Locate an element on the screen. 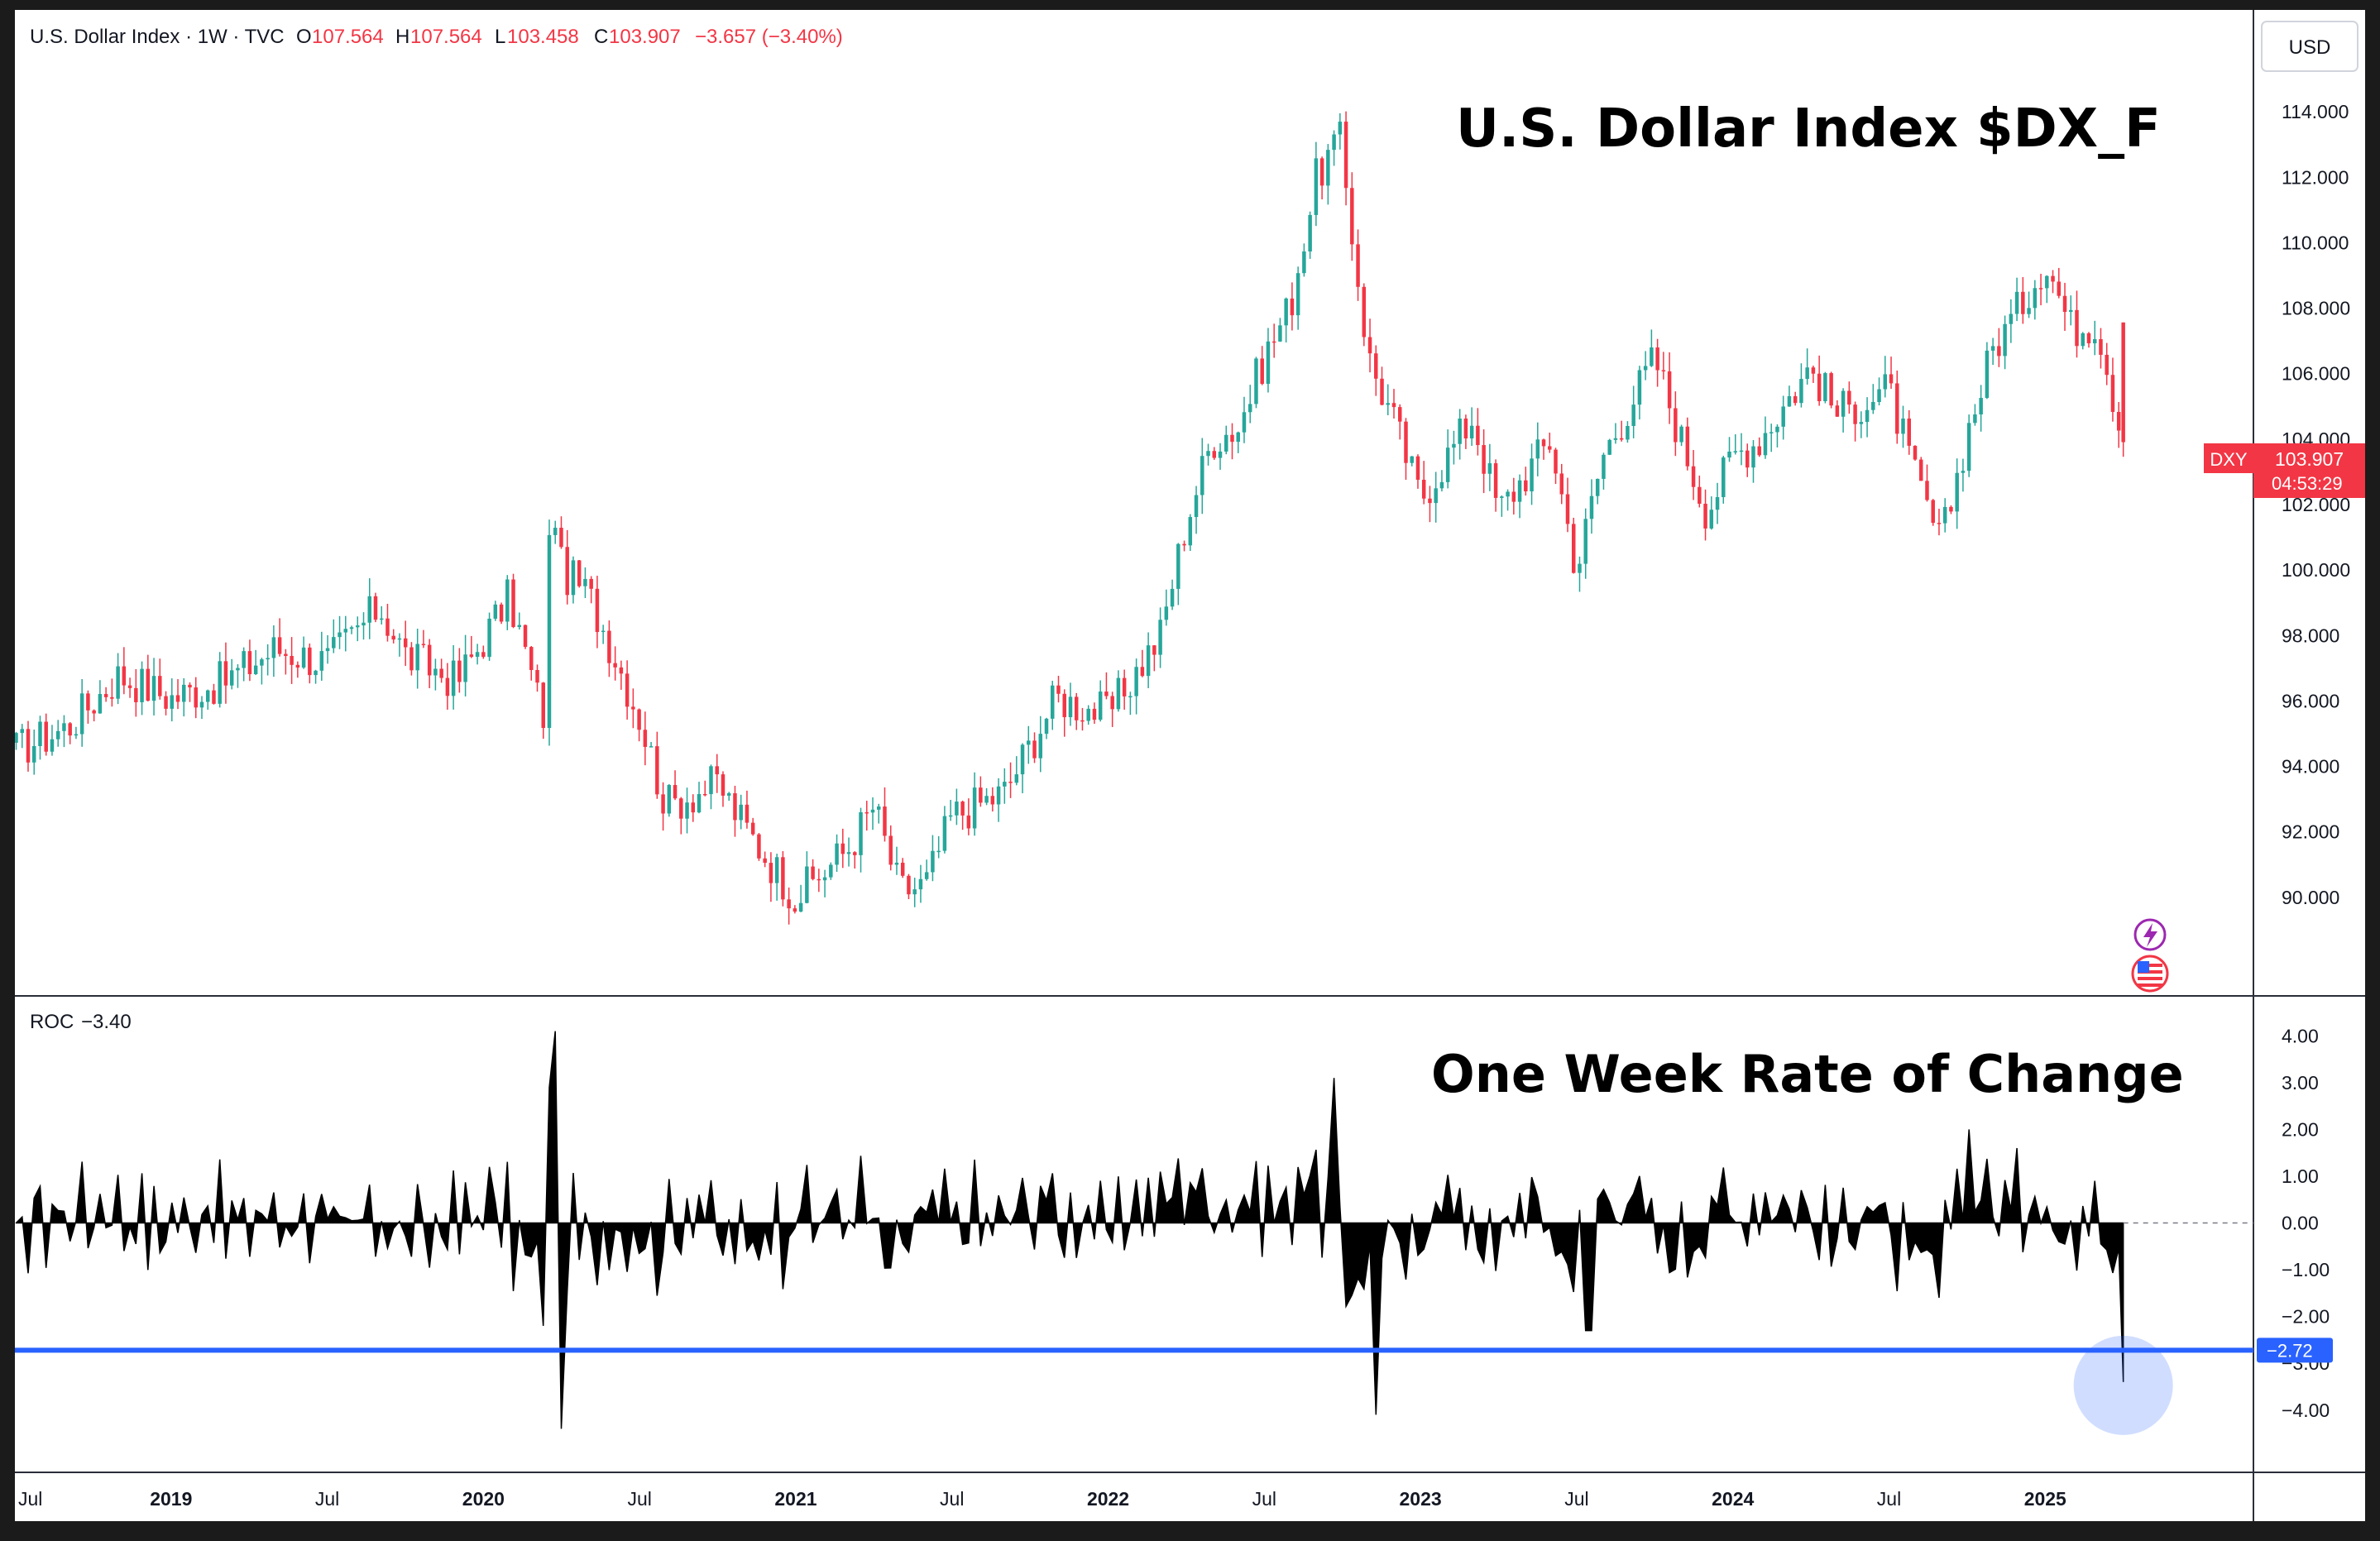 This screenshot has width=2380, height=1541. roc-tick-label: 0.00 is located at coordinates (2300, 1223).